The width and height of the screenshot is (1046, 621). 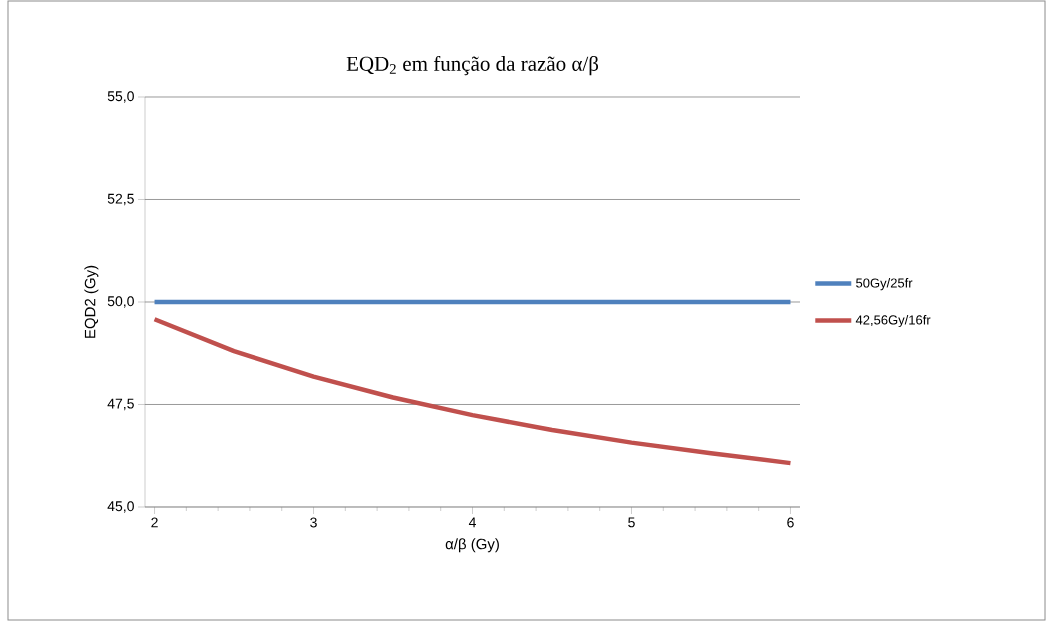 What do you see at coordinates (120, 97) in the screenshot?
I see `y-tick-label: 55,0` at bounding box center [120, 97].